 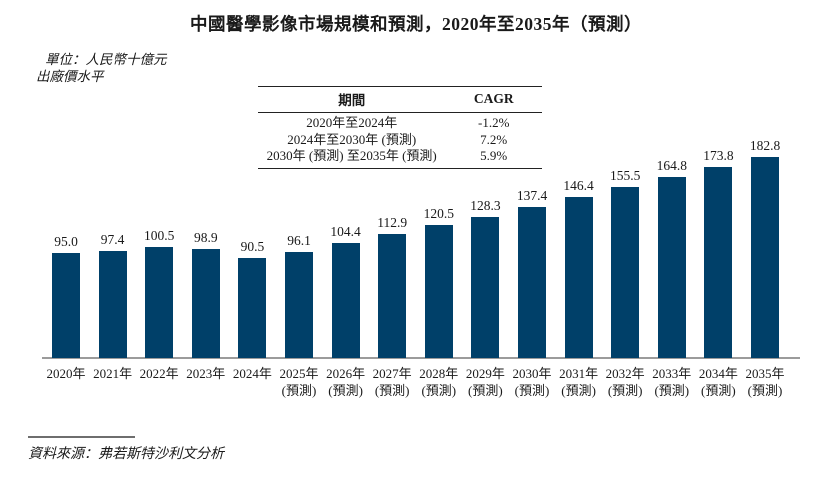 I want to click on bar-value-label: 112.9, so click(x=392, y=222).